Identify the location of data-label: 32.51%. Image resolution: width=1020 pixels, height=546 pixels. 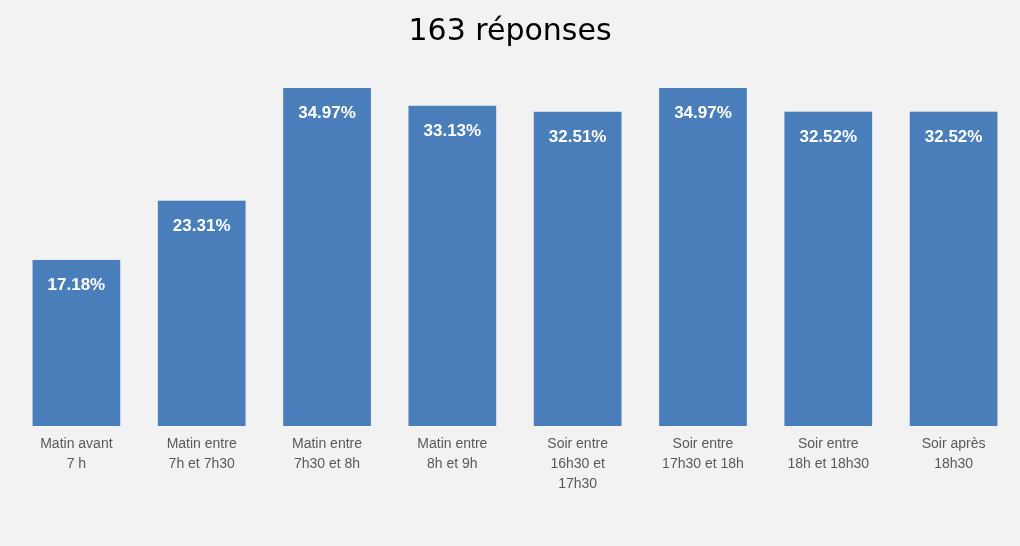
(577, 136).